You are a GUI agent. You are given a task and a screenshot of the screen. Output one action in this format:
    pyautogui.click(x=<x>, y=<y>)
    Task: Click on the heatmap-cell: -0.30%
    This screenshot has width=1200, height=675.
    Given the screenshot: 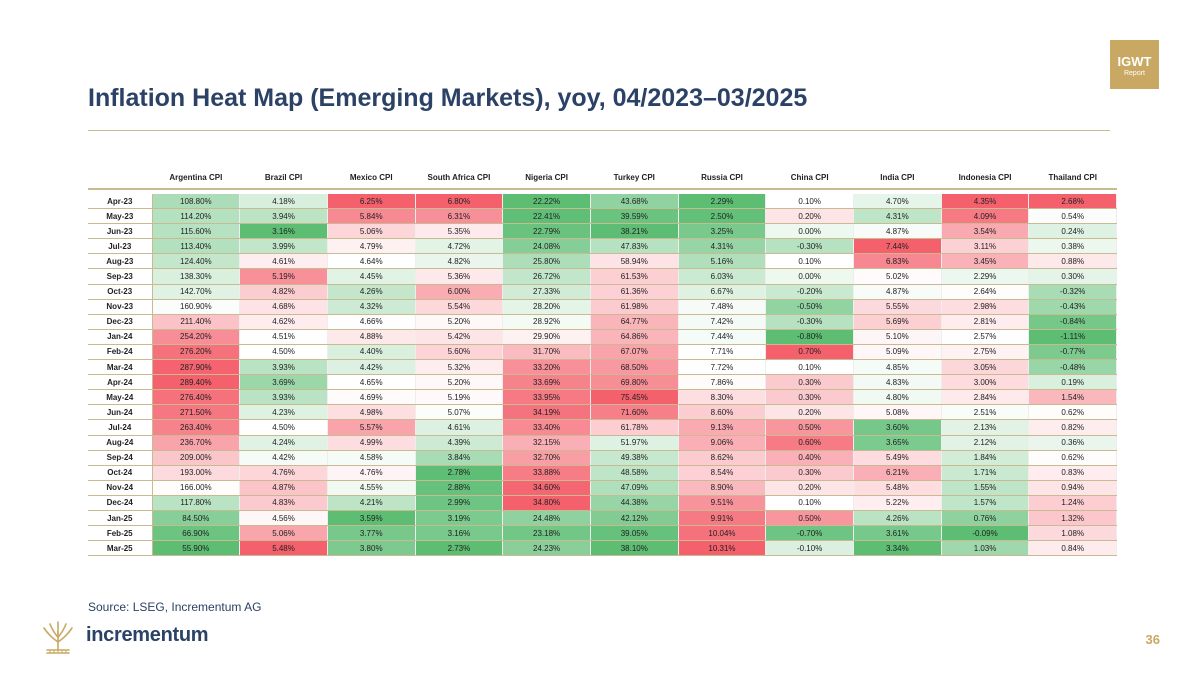 What is the action you would take?
    pyautogui.click(x=809, y=246)
    